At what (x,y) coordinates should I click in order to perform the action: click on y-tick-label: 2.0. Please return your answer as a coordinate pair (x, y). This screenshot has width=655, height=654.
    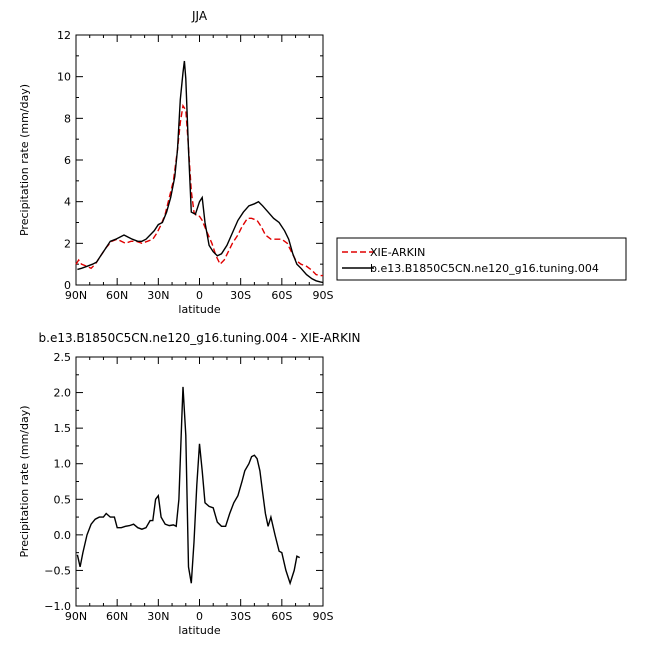
    Looking at the image, I should click on (63, 393).